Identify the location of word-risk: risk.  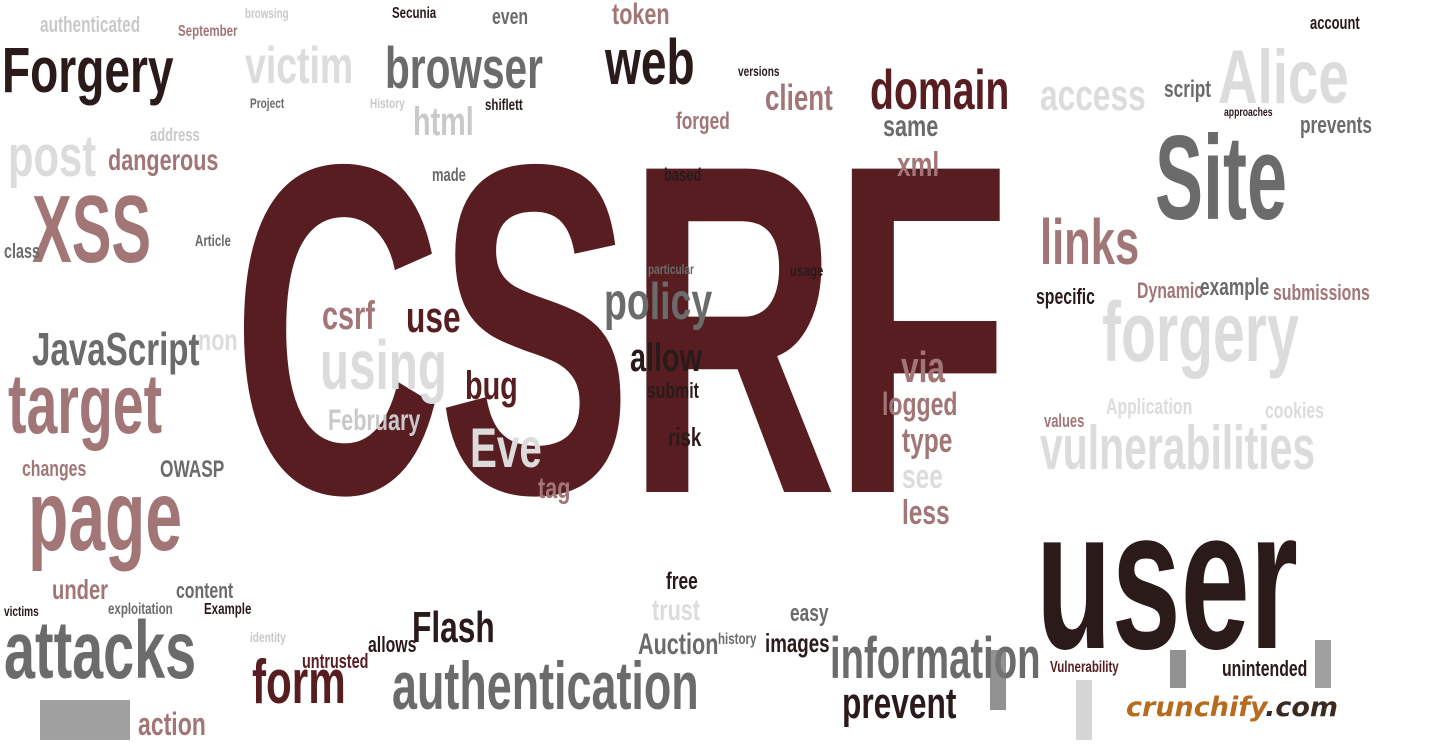
(685, 437).